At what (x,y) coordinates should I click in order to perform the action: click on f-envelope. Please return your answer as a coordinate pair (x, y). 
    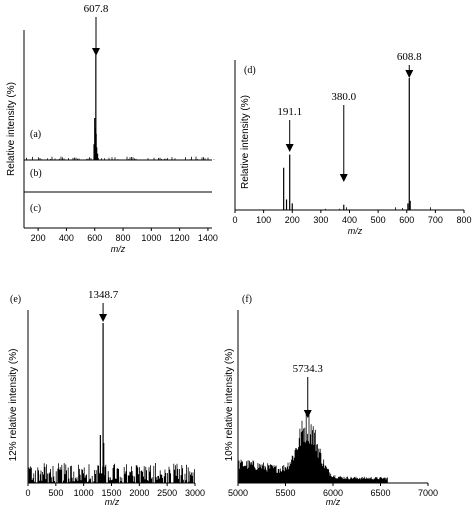
    Looking at the image, I should click on (313, 448).